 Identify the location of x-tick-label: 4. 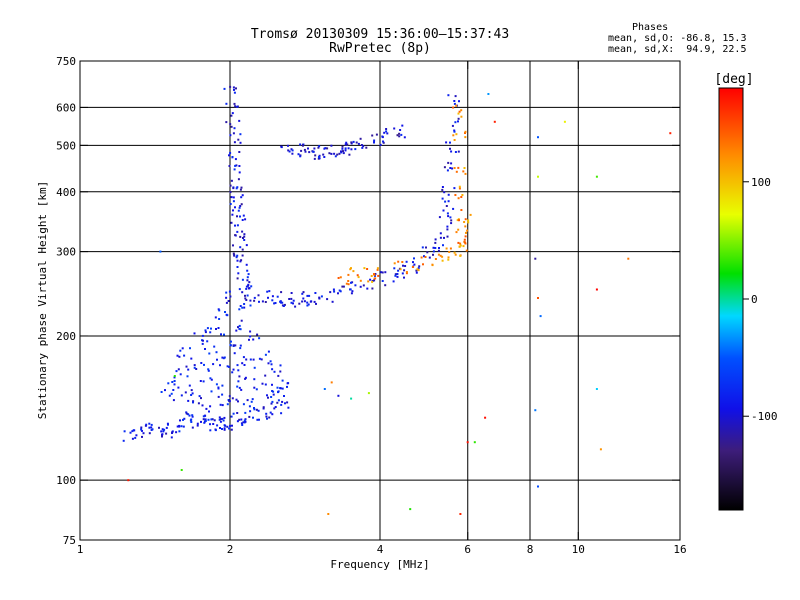
(380, 549).